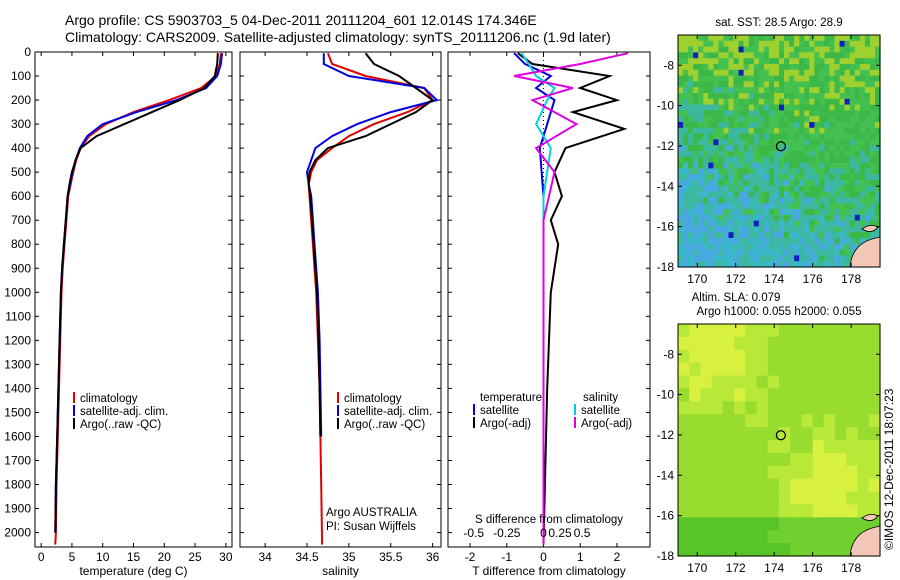 The height and width of the screenshot is (580, 900). What do you see at coordinates (17, 364) in the screenshot?
I see `y-tick-label: 1300` at bounding box center [17, 364].